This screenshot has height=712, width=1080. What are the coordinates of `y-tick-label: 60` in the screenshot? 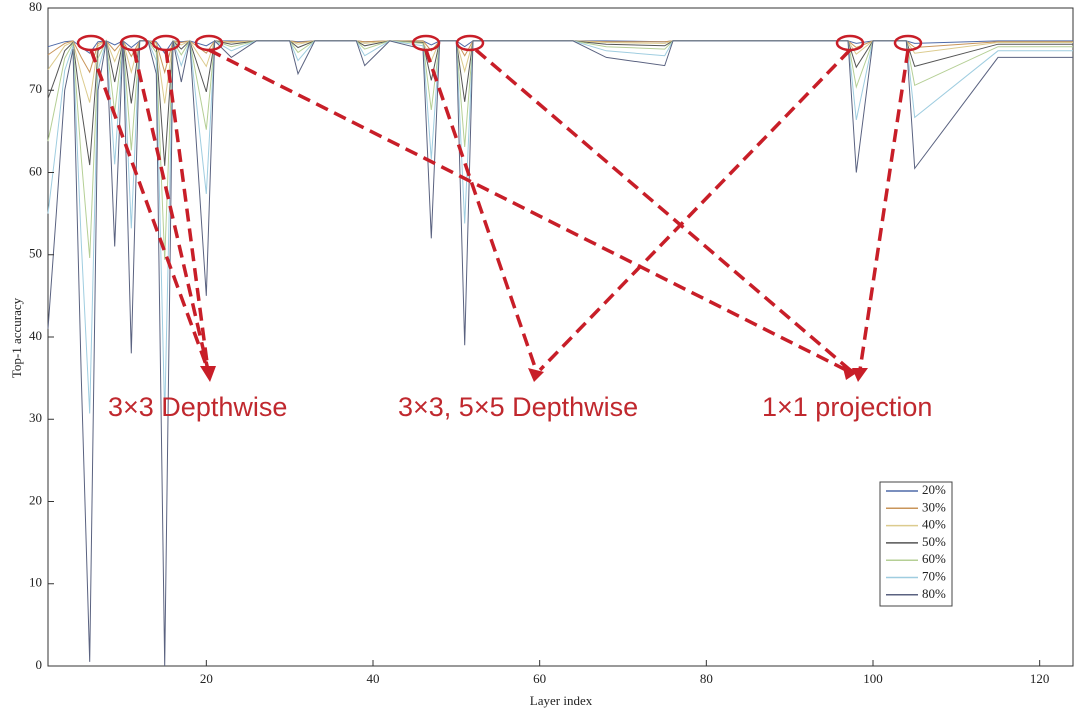 It's located at (35, 170).